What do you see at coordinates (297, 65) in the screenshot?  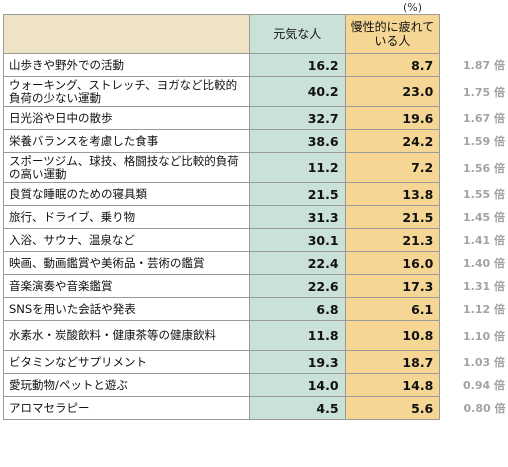 I see `value-genki: 16.2` at bounding box center [297, 65].